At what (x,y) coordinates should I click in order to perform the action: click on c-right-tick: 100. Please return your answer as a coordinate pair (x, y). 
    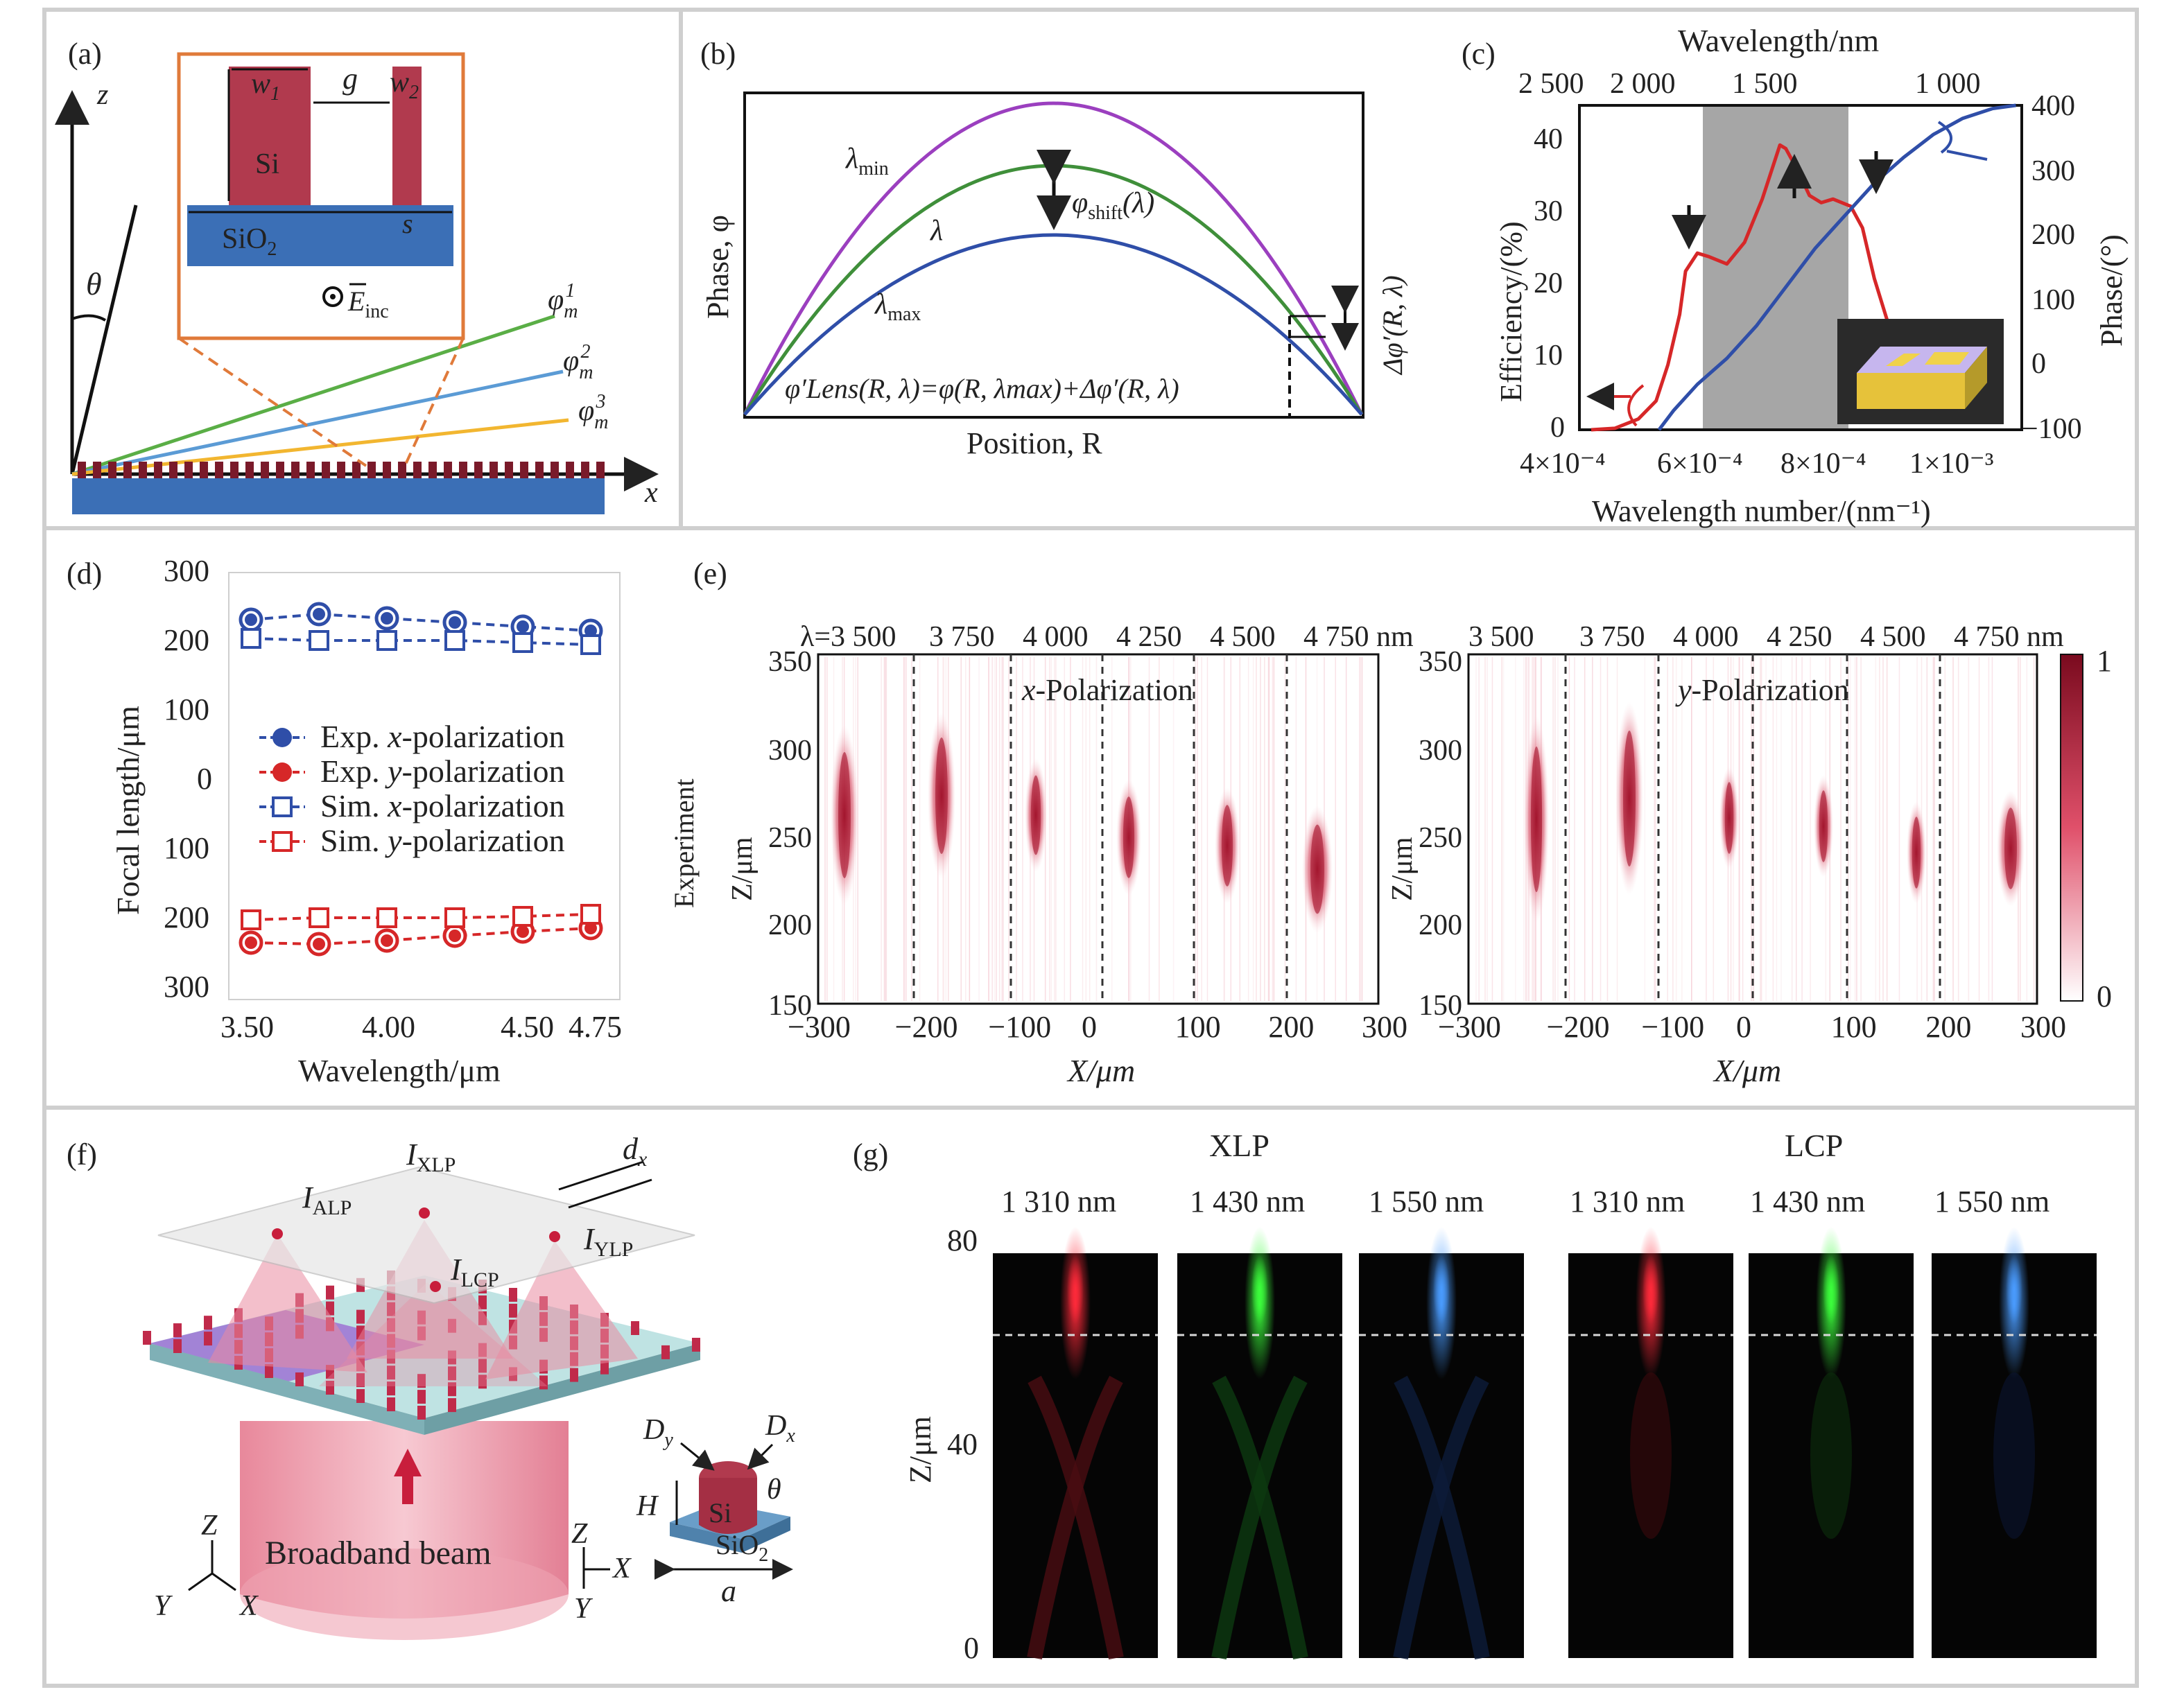
    Looking at the image, I should click on (2053, 300).